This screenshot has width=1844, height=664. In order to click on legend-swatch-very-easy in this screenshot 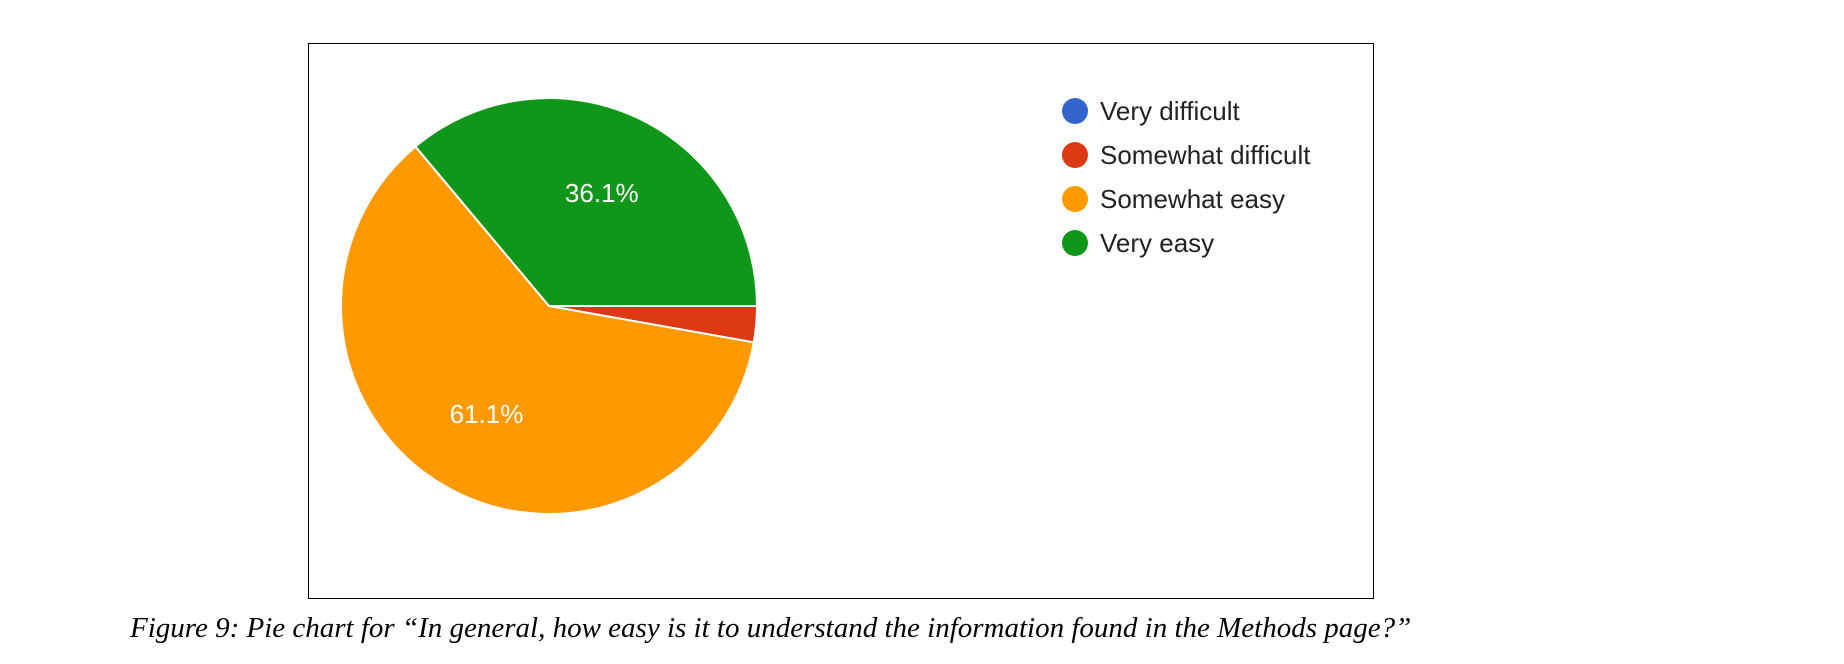, I will do `click(1075, 243)`.